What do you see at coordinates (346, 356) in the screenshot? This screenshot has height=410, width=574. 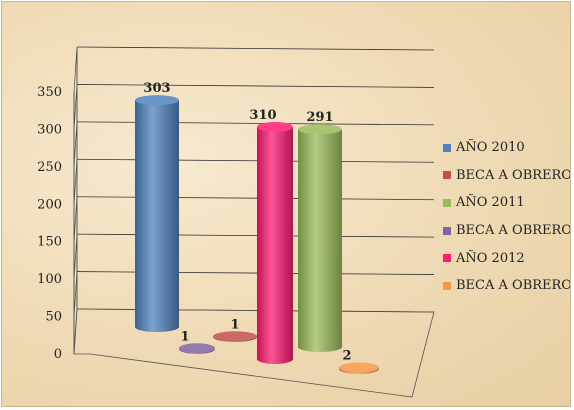 I see `data-label: 2` at bounding box center [346, 356].